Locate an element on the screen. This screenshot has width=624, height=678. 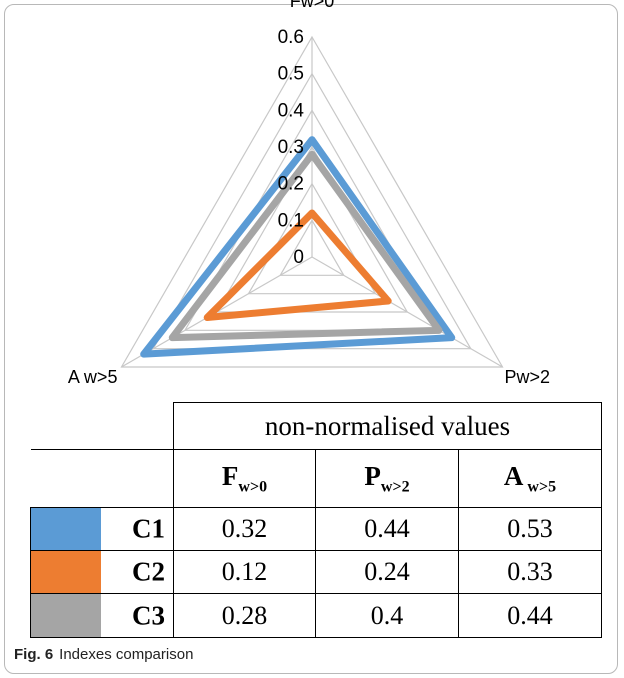
series-cell-c2: C2 is located at coordinates (102, 572).